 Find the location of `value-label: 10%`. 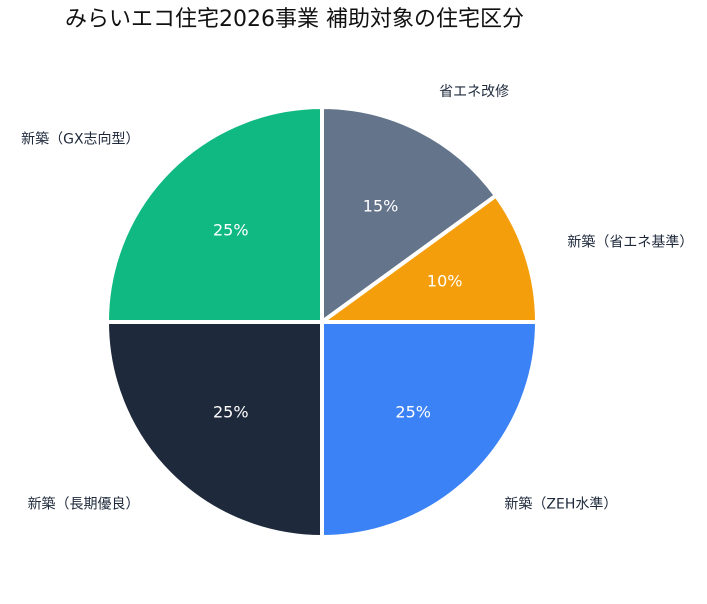

value-label: 10% is located at coordinates (445, 281).